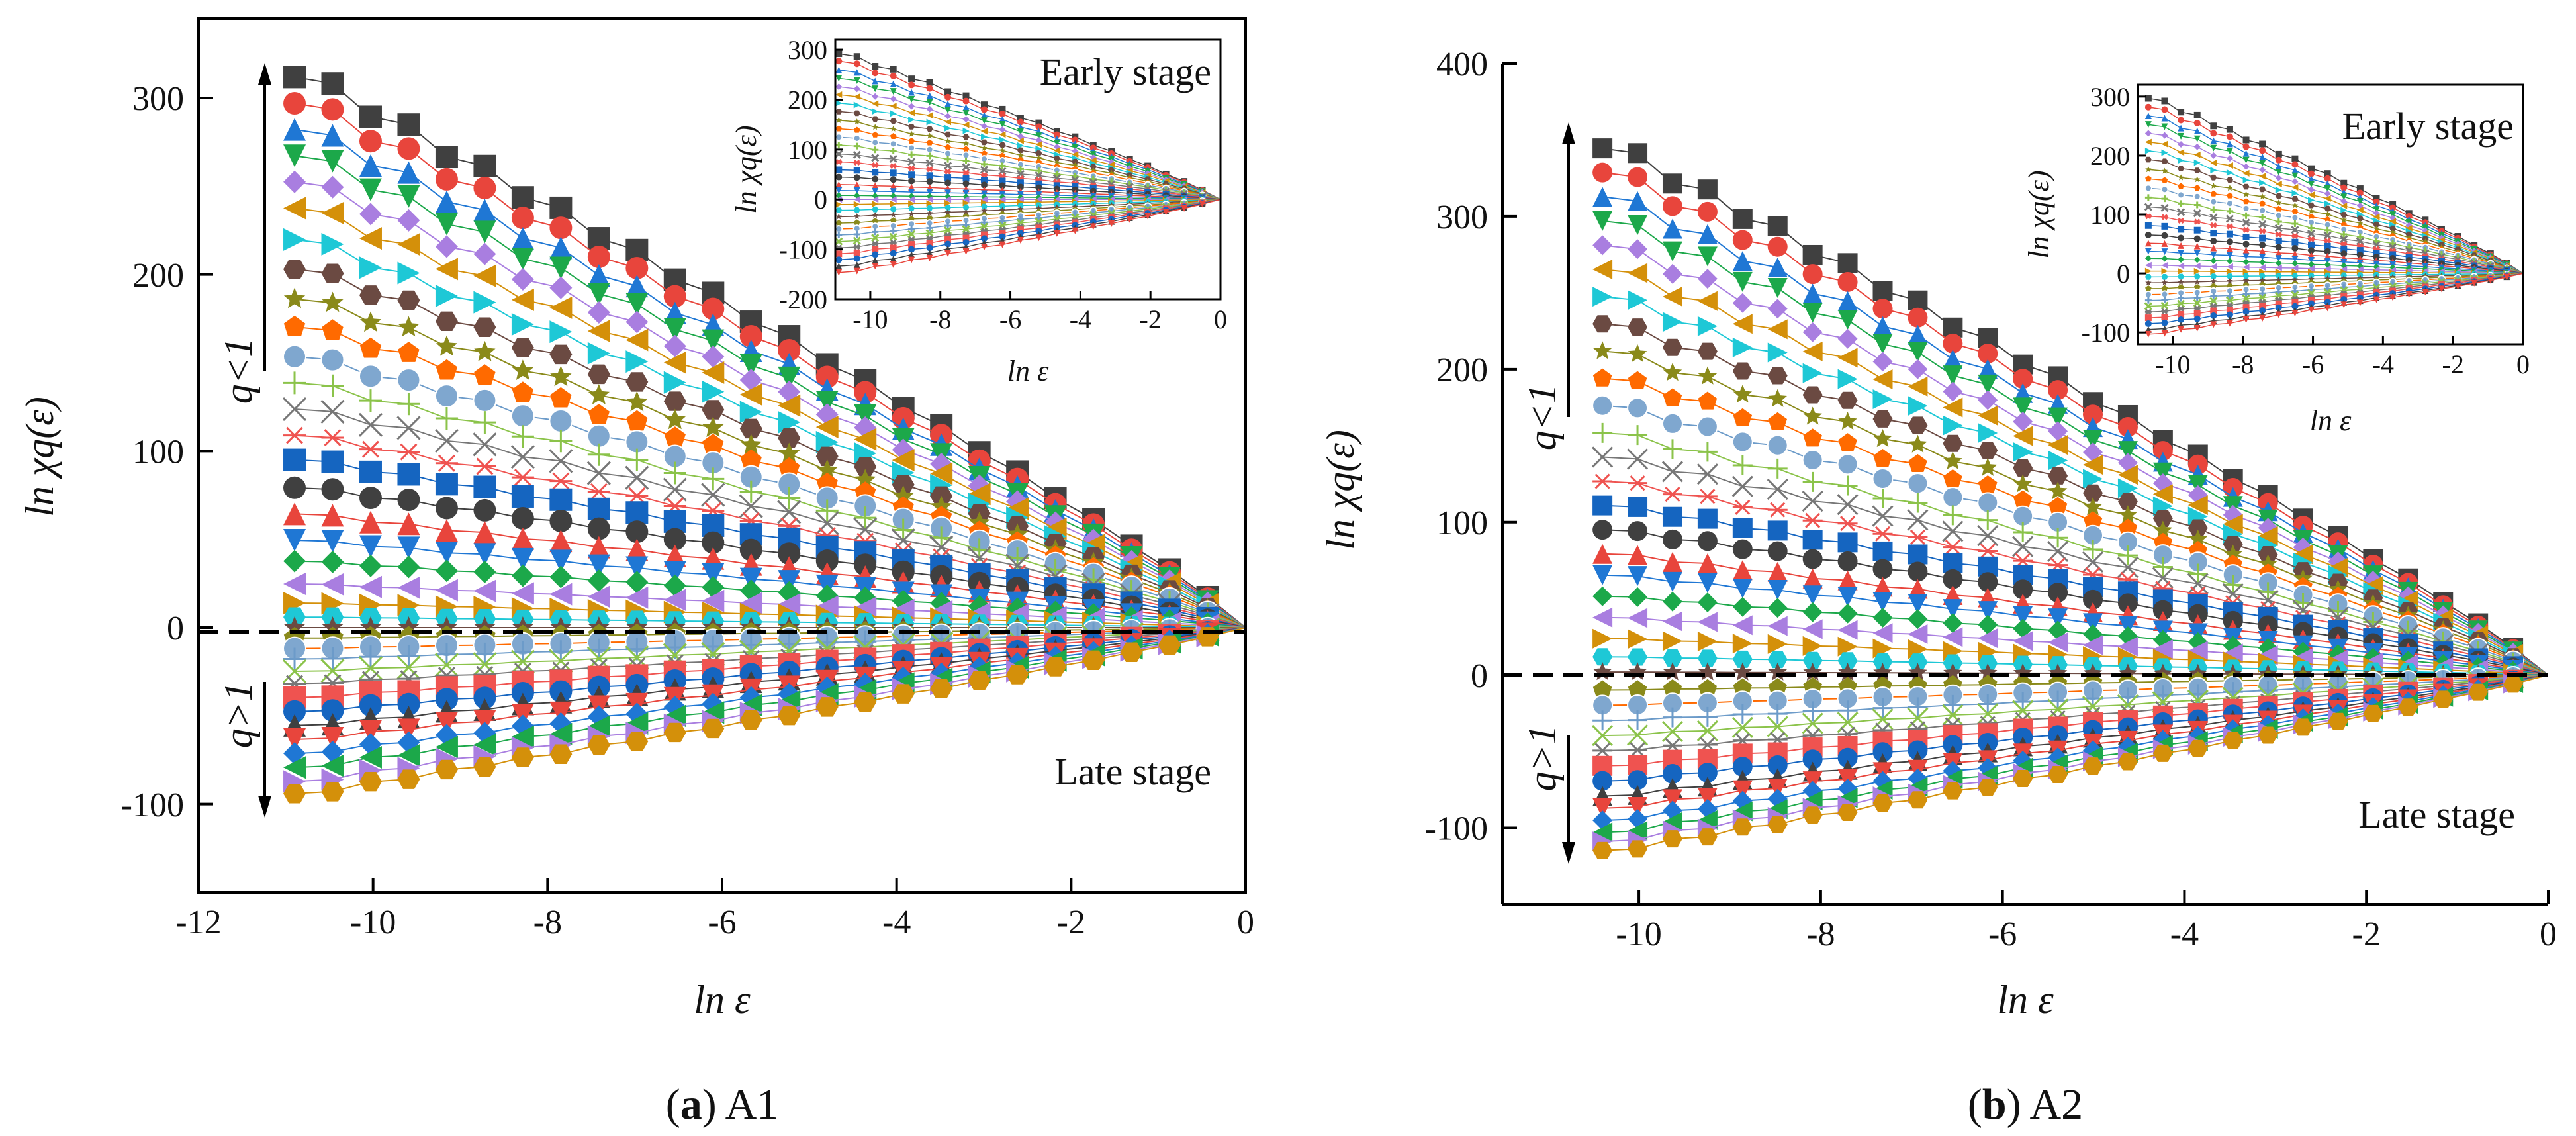 This screenshot has height=1136, width=2576. Describe the element at coordinates (2075, 566) in the screenshot. I see `panel-b-series-line` at that location.